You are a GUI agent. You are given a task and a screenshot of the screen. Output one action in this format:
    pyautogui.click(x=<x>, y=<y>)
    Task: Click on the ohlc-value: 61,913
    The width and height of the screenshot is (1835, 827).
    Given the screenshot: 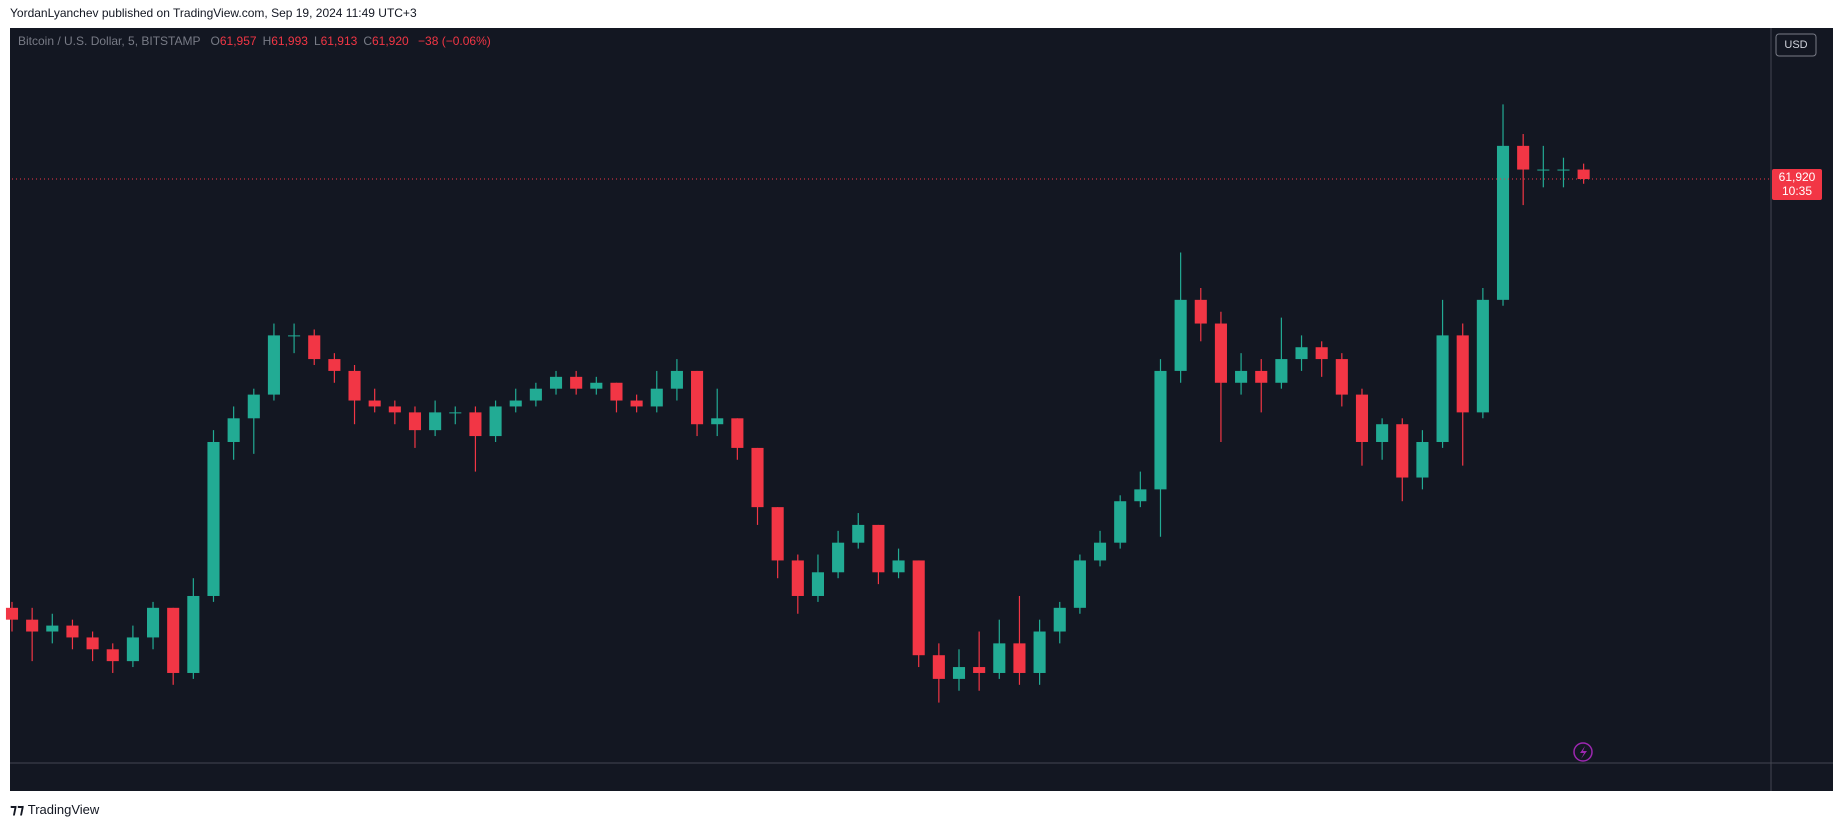 What is the action you would take?
    pyautogui.click(x=339, y=41)
    